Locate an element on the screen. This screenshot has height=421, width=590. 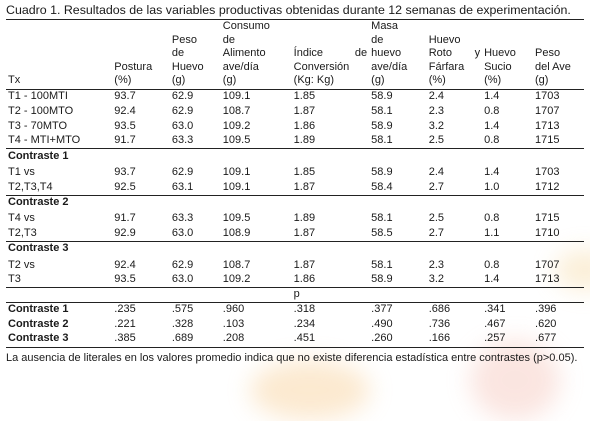
header-cell: Consumo de Alimento ave/día is located at coordinates (256, 47).